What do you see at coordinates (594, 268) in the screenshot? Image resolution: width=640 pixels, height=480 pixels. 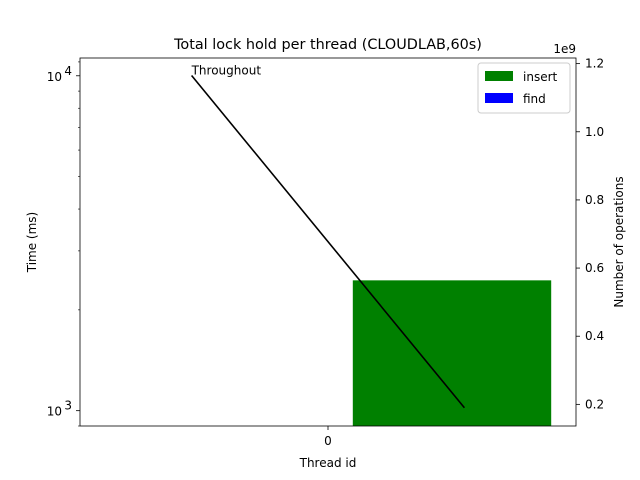 I see `y2-tick-label: 0.6` at bounding box center [594, 268].